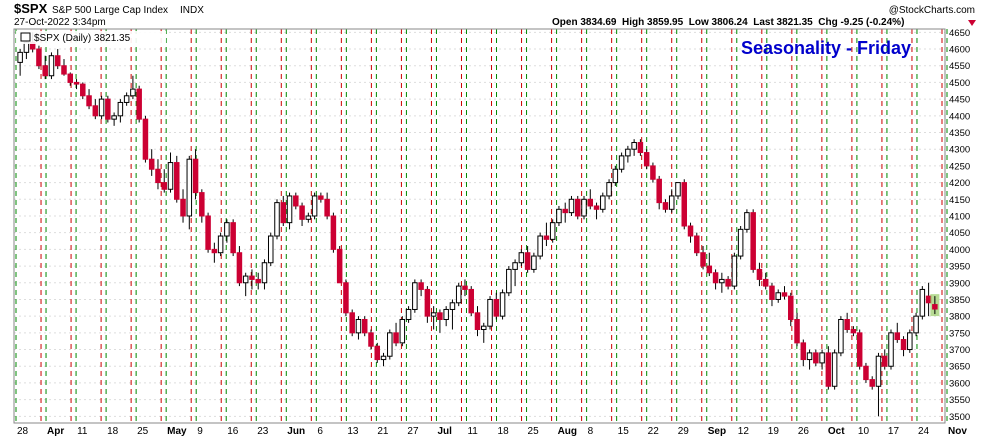 The height and width of the screenshot is (438, 990). What do you see at coordinates (924, 431) in the screenshot?
I see `x-tick-label: 24` at bounding box center [924, 431].